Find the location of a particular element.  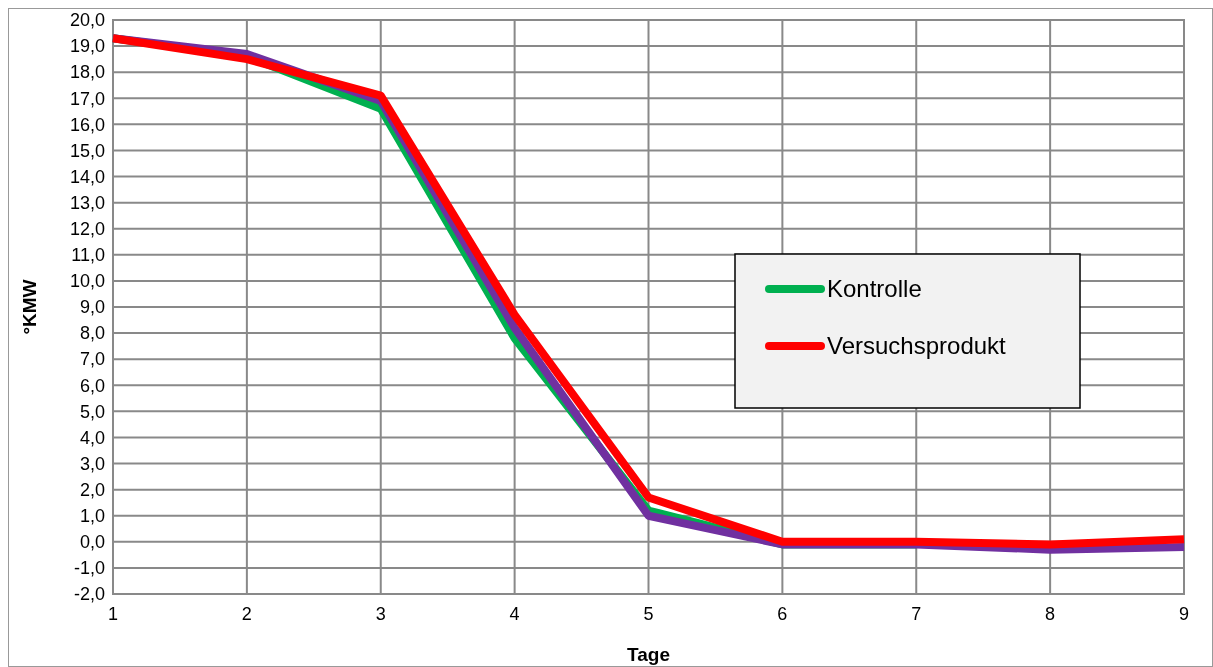

x-tick-label: 2 is located at coordinates (246, 614).